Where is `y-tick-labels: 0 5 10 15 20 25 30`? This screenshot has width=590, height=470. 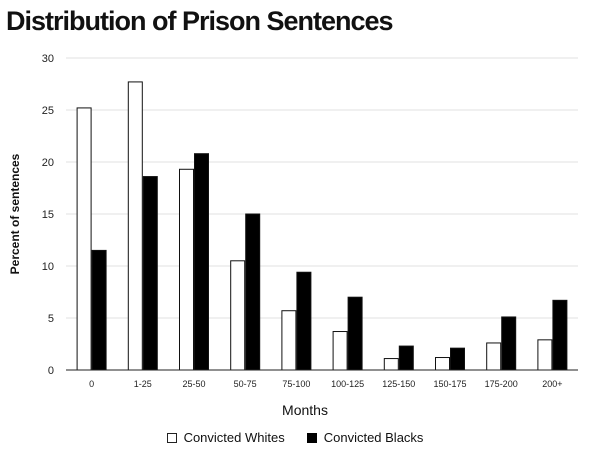
y-tick-labels: 0 5 10 15 20 25 30 is located at coordinates (48, 215).